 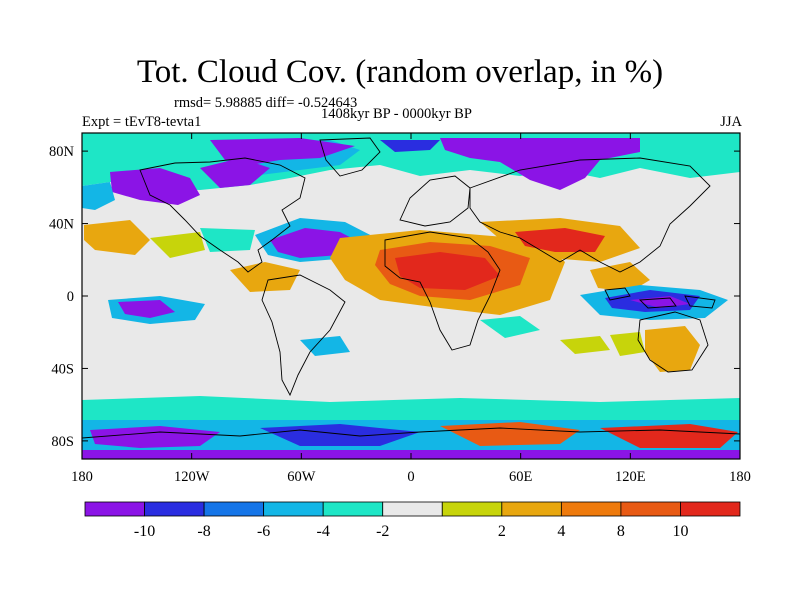 What do you see at coordinates (222, 215) in the screenshot?
I see `coastline-north-america` at bounding box center [222, 215].